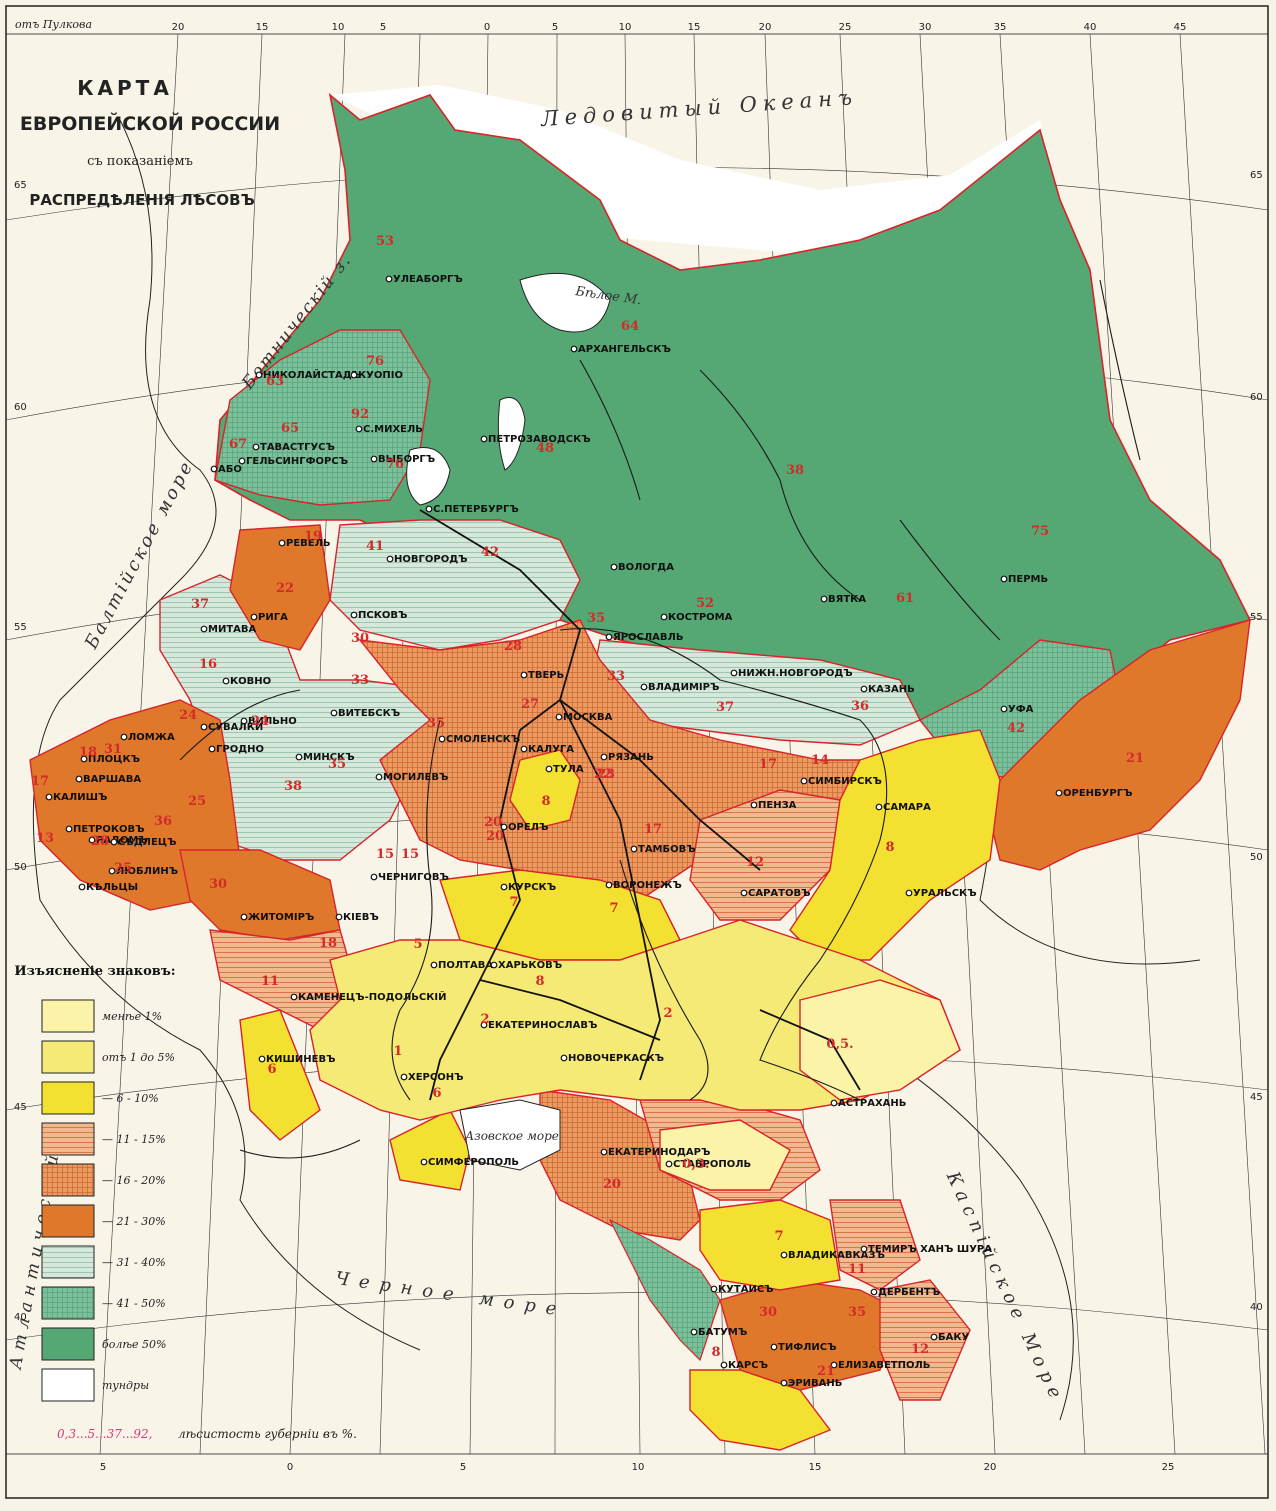  I want to click on forest-percentage-label: 23, so click(606, 774).